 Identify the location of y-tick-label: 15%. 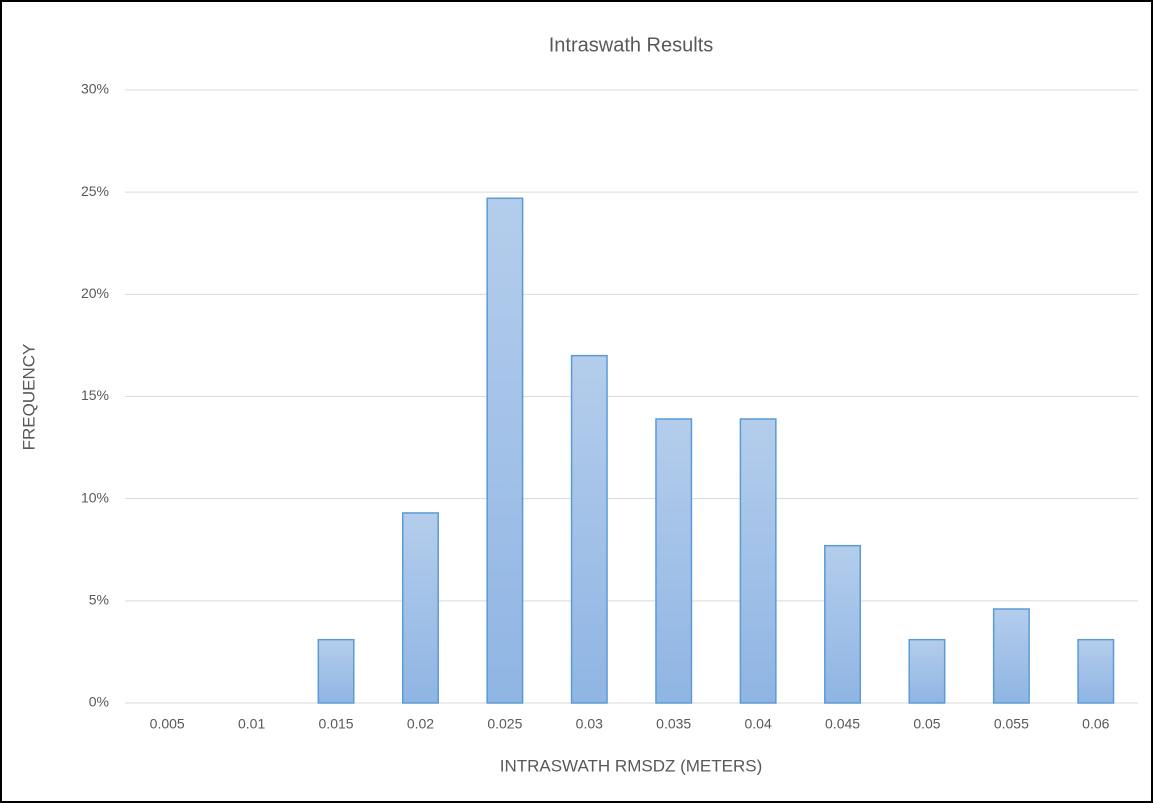
(95, 395).